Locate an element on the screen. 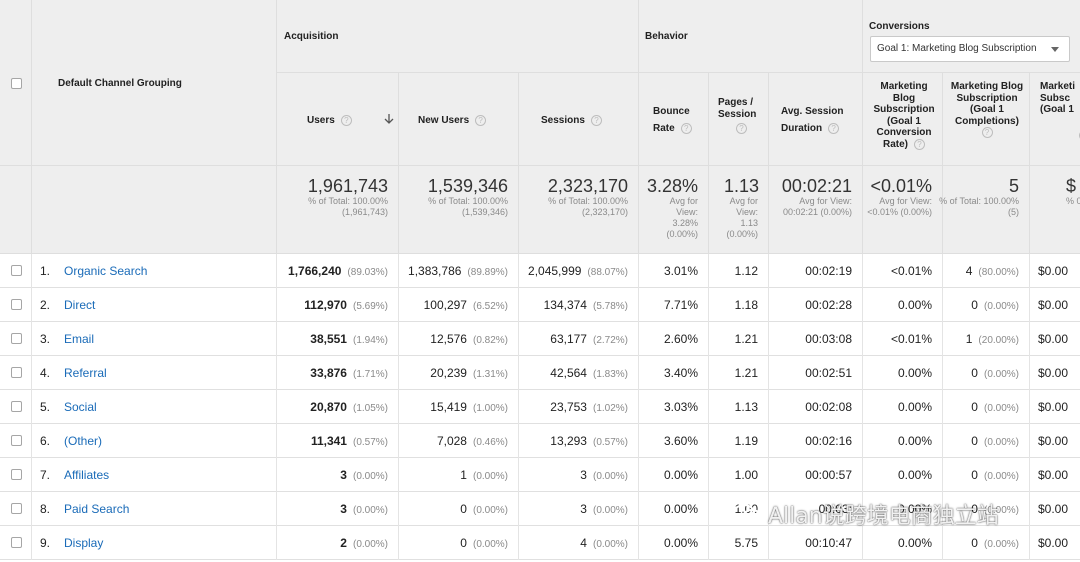  col-new-users: New Users? is located at coordinates (459, 119).